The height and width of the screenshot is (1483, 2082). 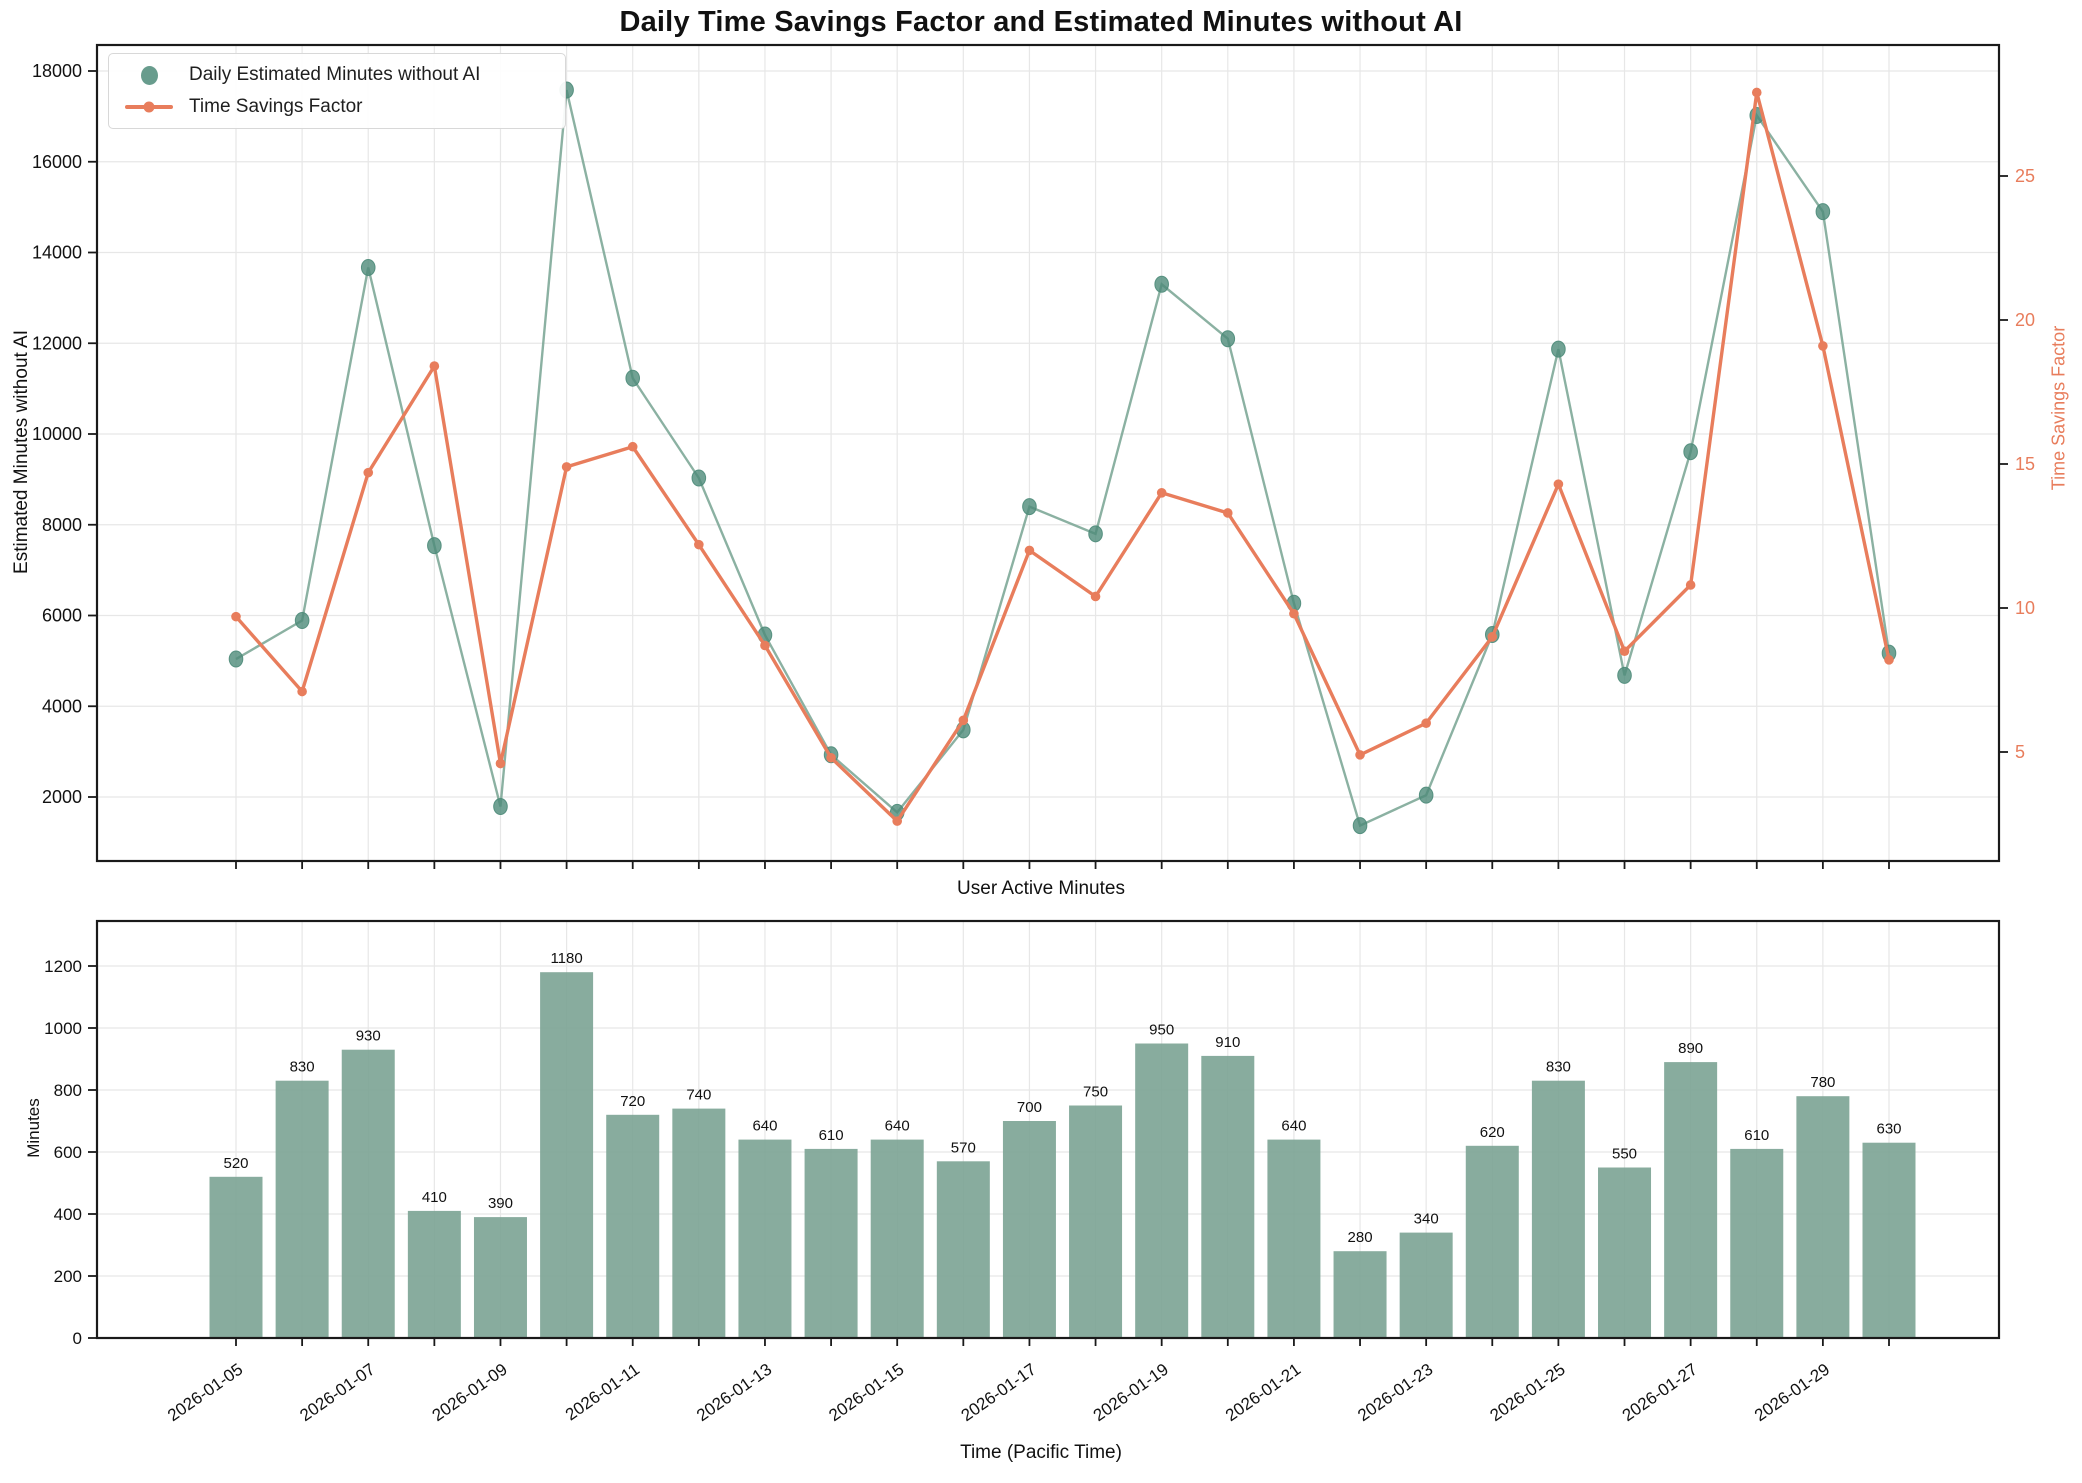 I want to click on legend-label: Time Savings Factor, so click(x=276, y=106).